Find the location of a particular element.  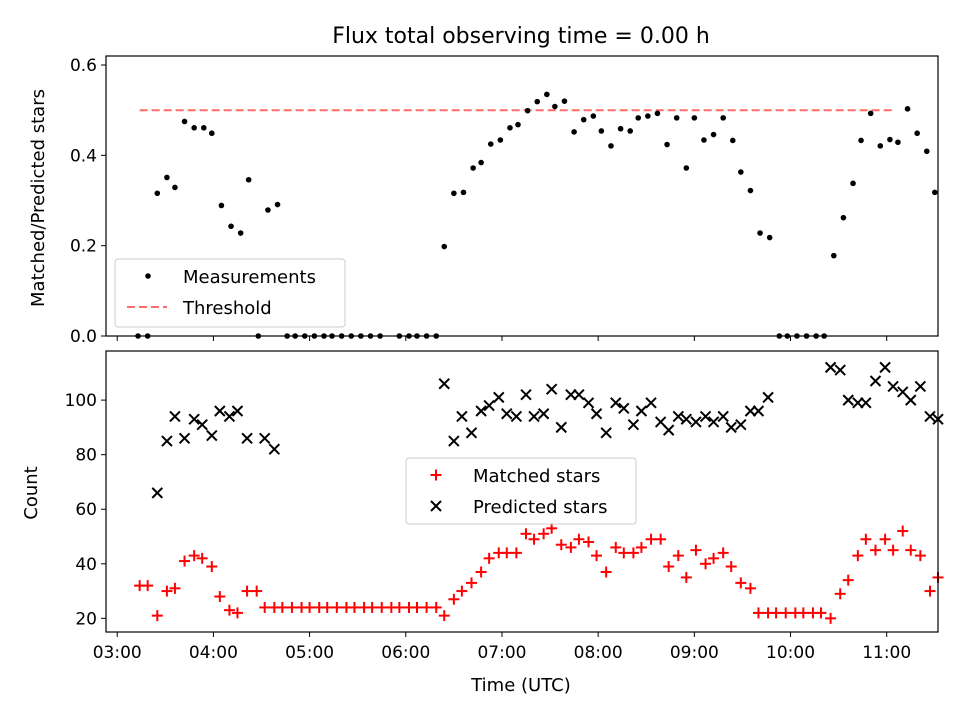

bottom-legend: Matched stars Predicted stars is located at coordinates (521, 491).